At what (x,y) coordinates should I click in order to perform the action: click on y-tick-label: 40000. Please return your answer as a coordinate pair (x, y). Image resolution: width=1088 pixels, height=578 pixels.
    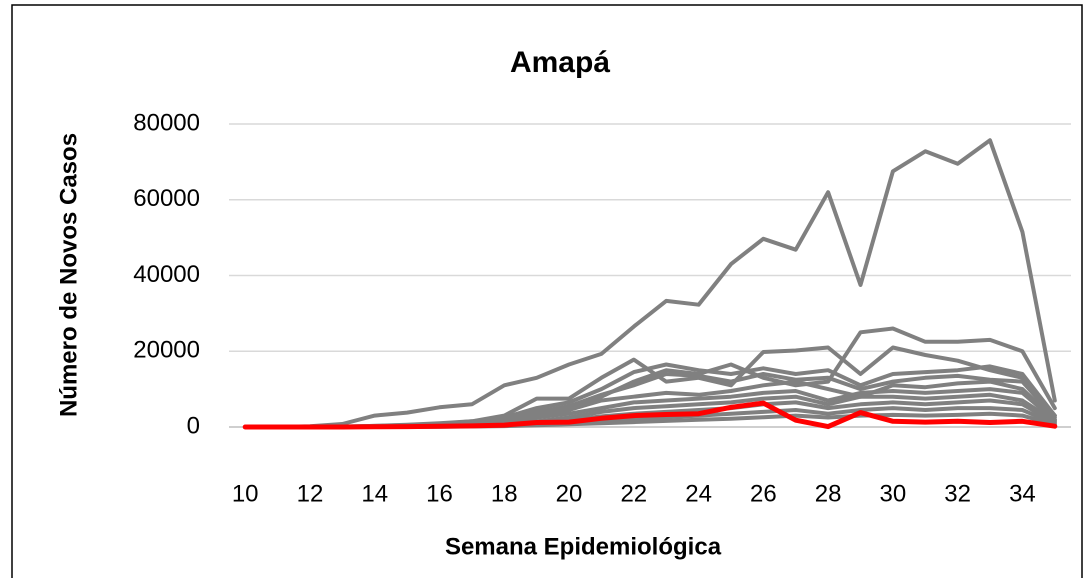
    Looking at the image, I should click on (166, 274).